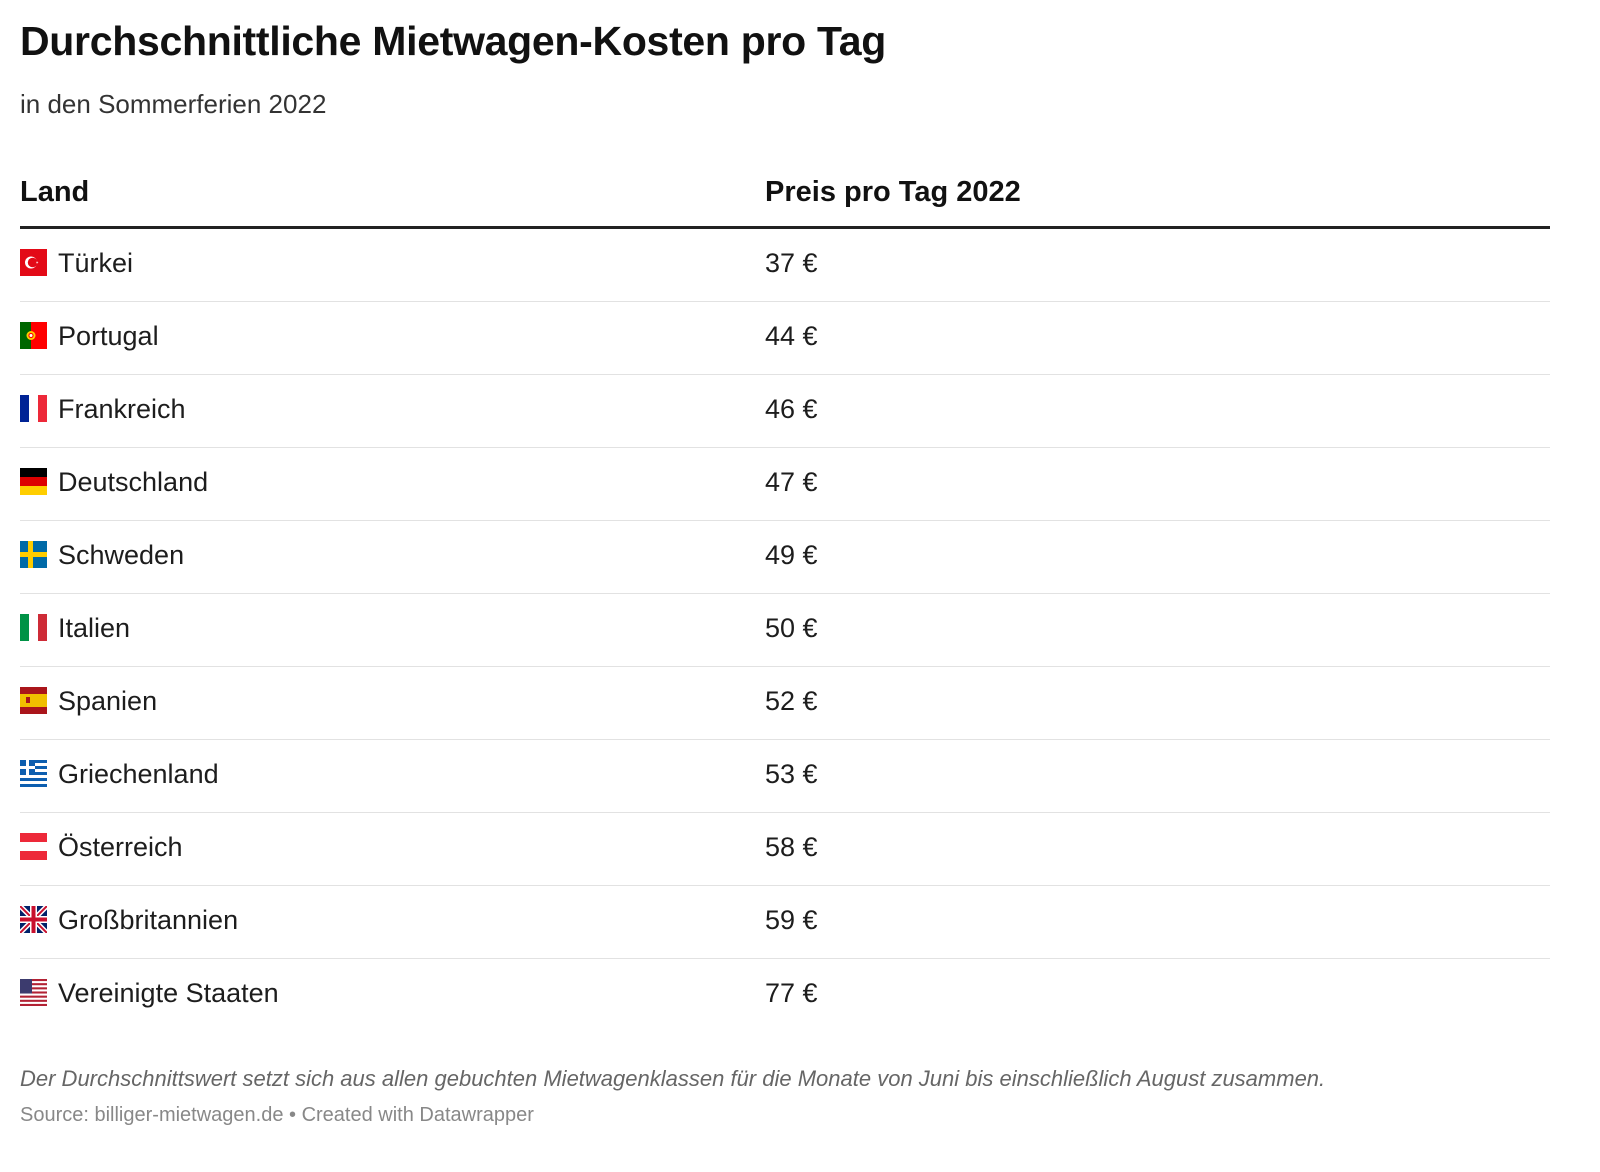 The image size is (1600, 1172). I want to click on table-row: Portugal 44 €, so click(785, 338).